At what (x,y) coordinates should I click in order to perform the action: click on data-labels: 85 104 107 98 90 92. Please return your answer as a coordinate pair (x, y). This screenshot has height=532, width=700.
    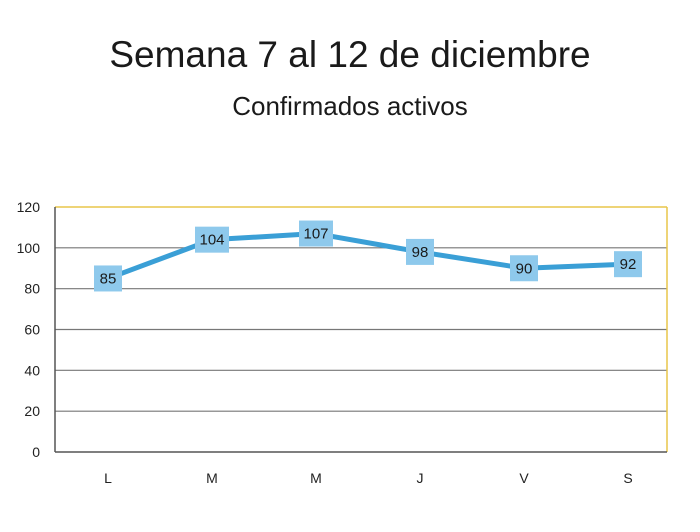
    Looking at the image, I should click on (368, 256).